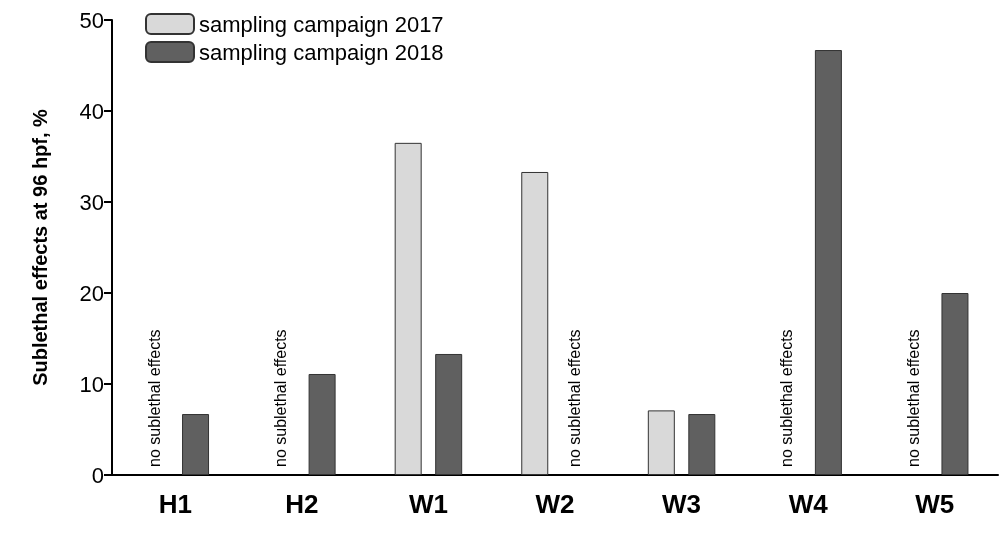  What do you see at coordinates (682, 504) in the screenshot?
I see `x-tick-label: W3` at bounding box center [682, 504].